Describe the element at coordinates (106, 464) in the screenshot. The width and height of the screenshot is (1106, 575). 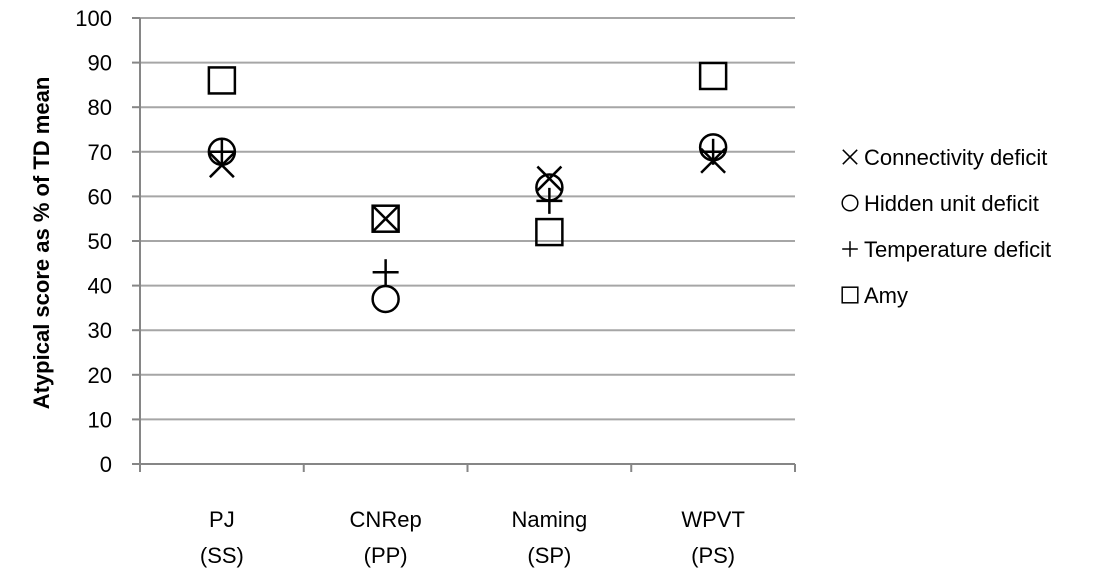
I see `y-tick-label: 0` at that location.